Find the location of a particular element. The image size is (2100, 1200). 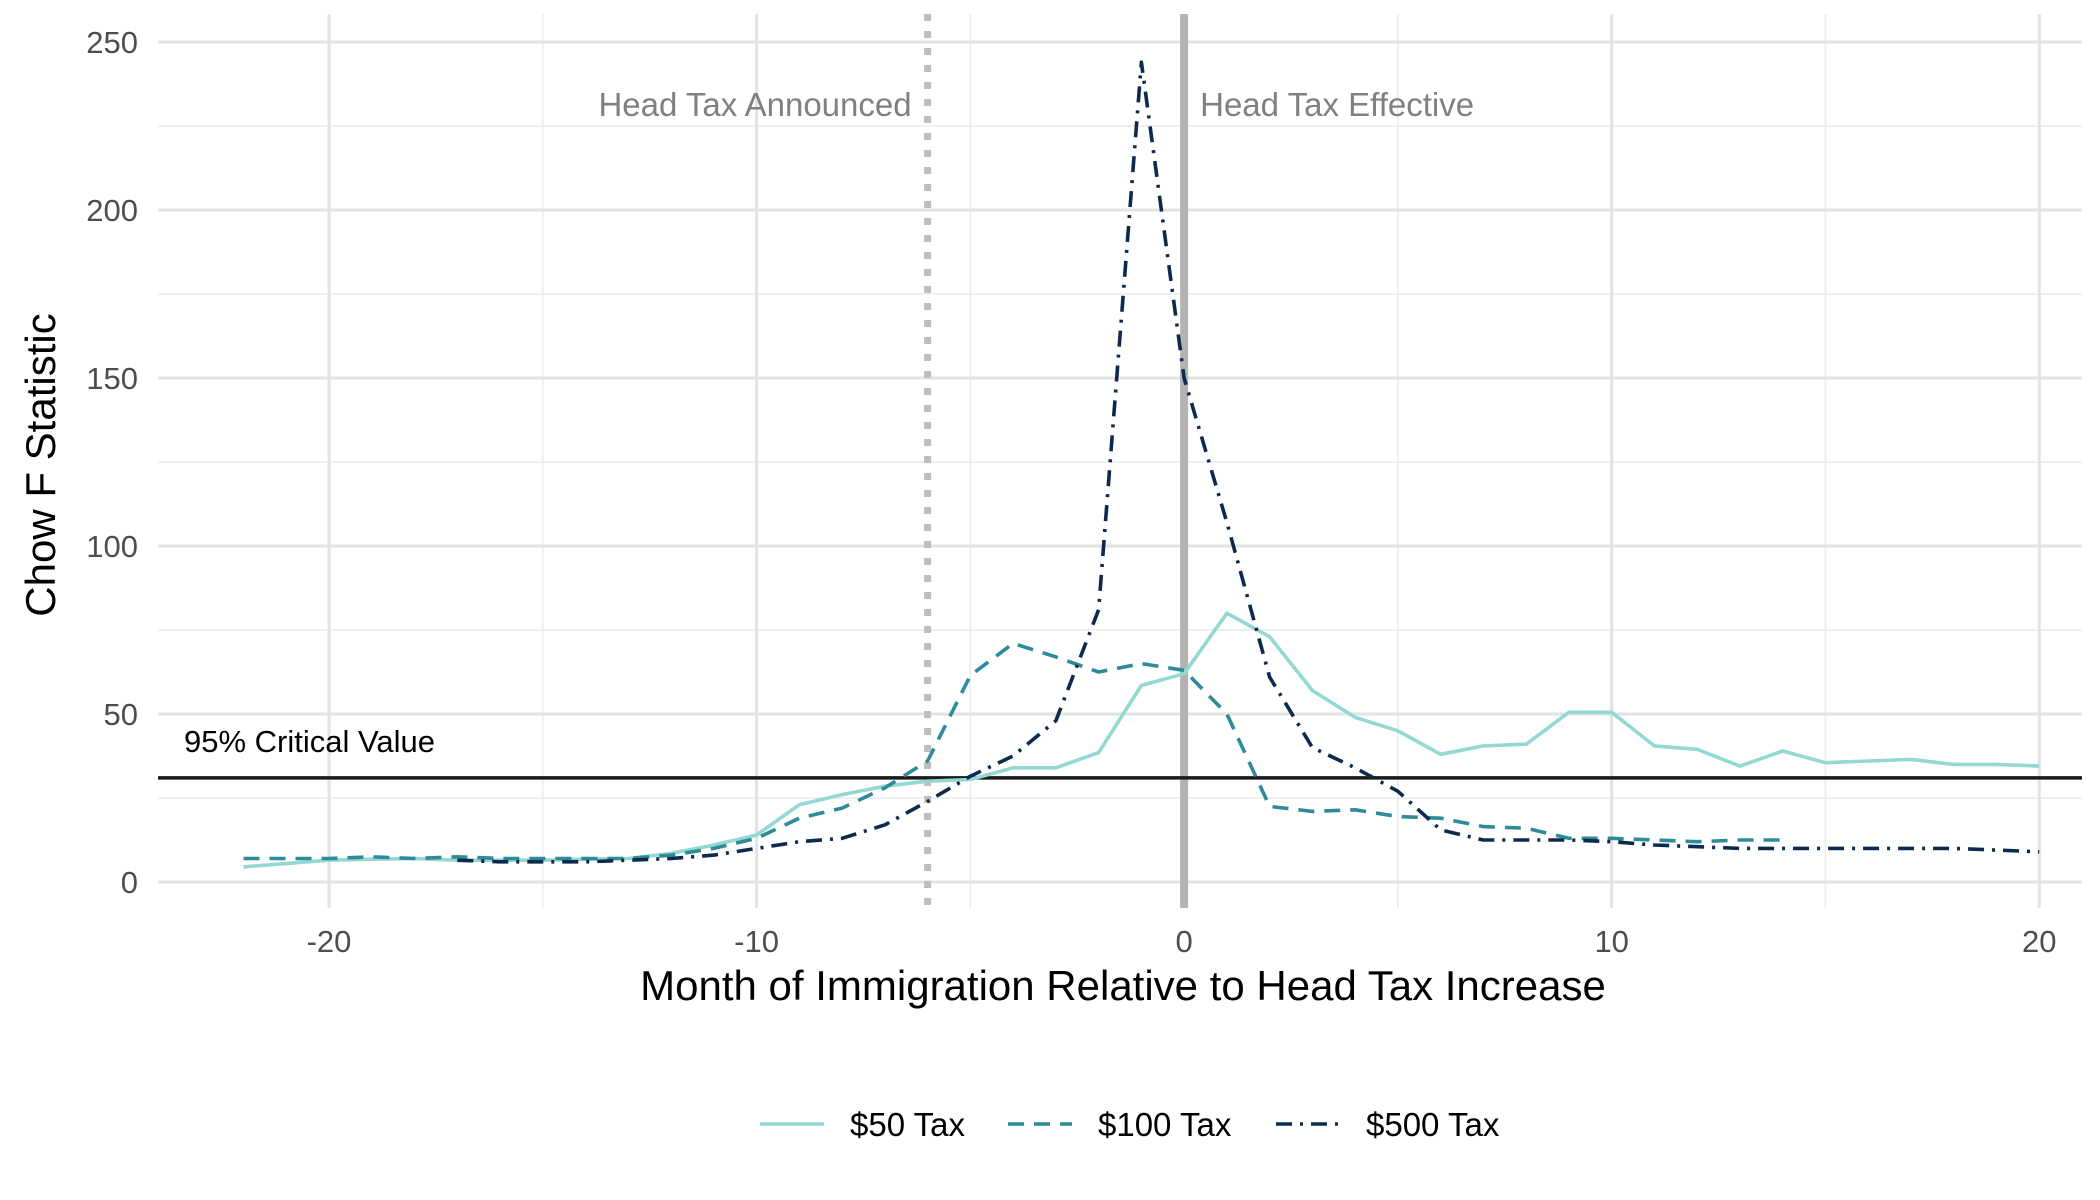

announced-label: Head Tax Announced is located at coordinates (754, 104).